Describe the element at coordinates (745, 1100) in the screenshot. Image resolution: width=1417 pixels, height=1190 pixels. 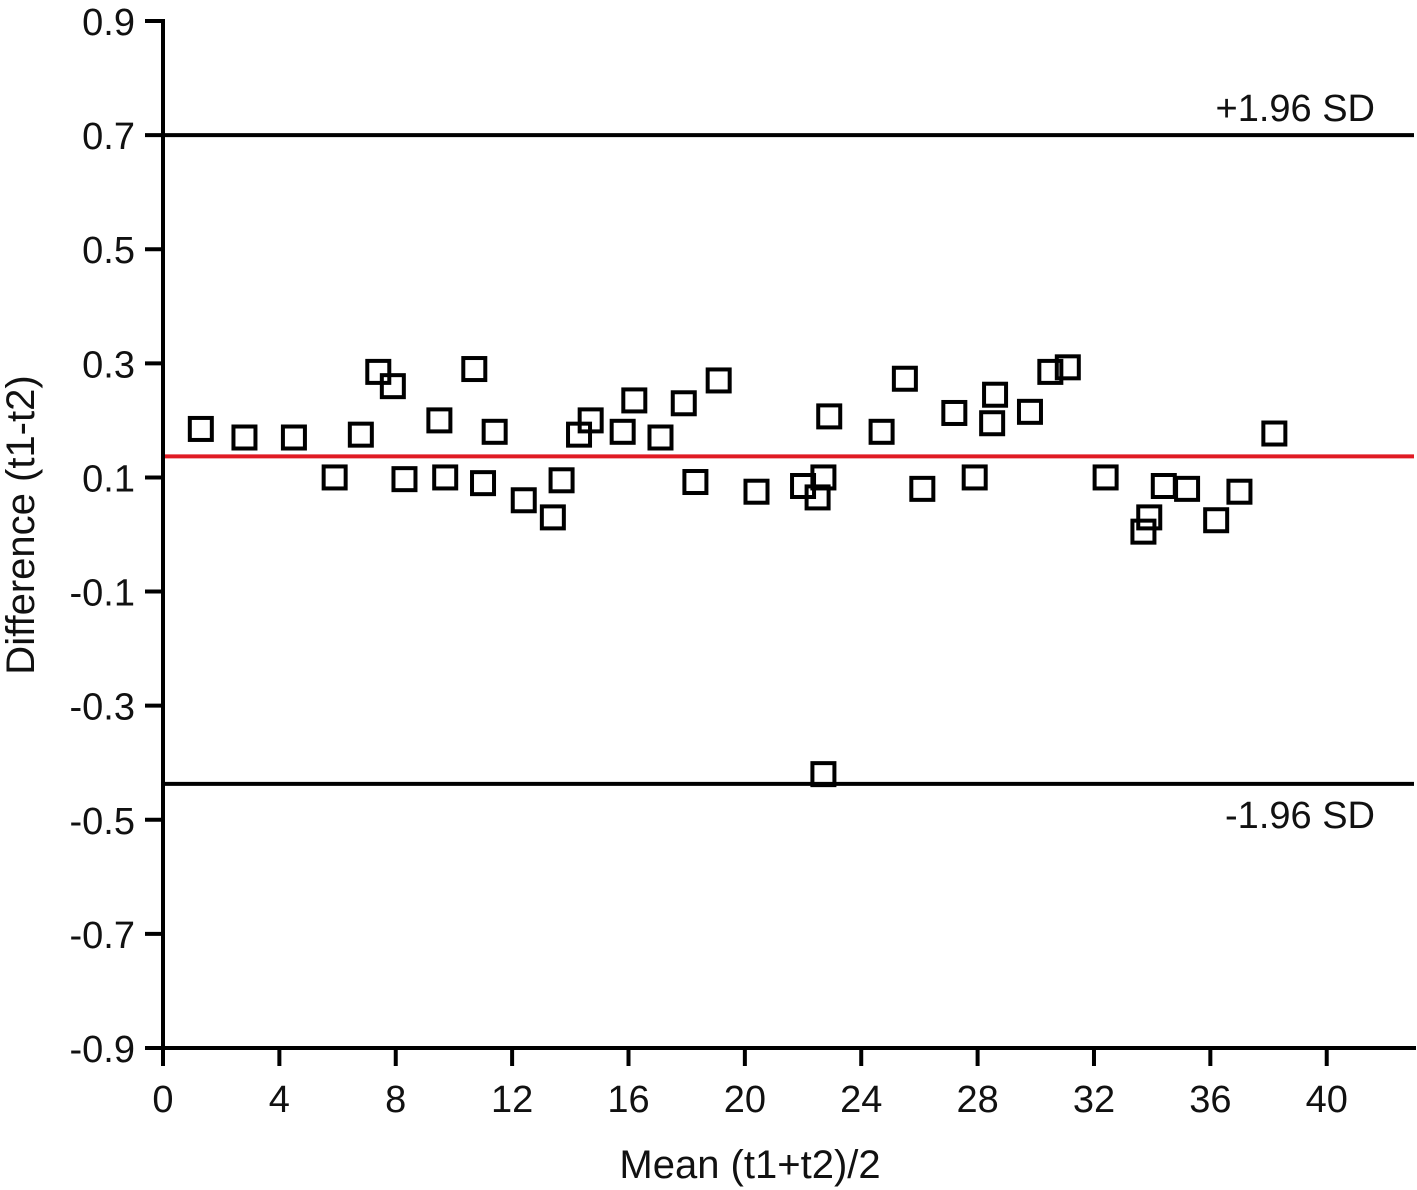
I see `x-tick-label: 20` at that location.